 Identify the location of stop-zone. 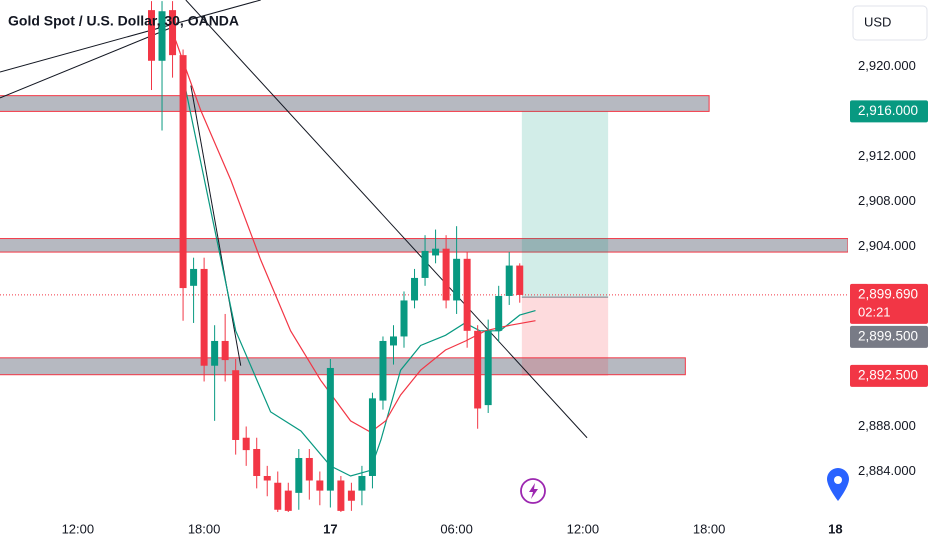
(565, 336).